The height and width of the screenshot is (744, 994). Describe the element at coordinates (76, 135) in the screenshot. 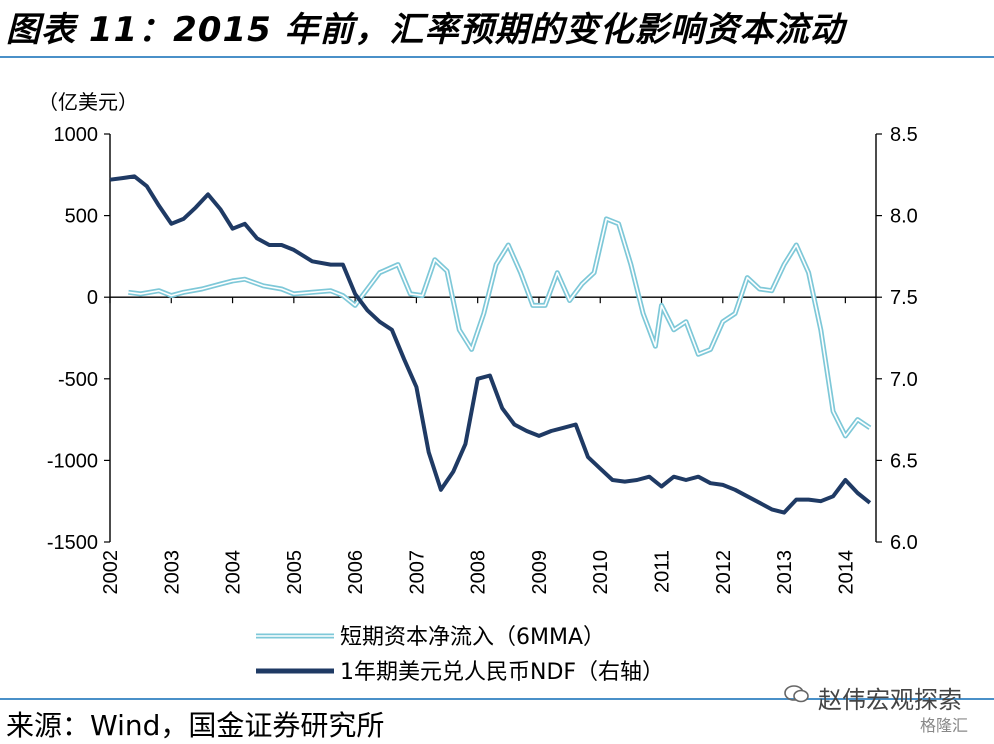

I see `left-tick-label: 1000` at that location.